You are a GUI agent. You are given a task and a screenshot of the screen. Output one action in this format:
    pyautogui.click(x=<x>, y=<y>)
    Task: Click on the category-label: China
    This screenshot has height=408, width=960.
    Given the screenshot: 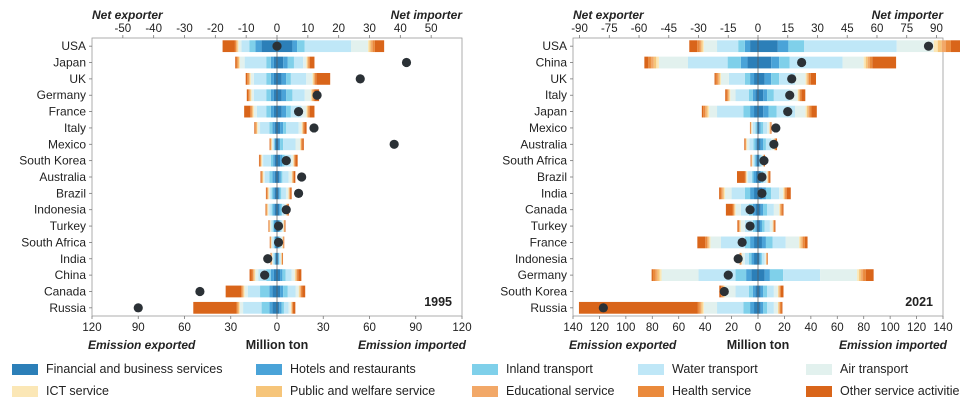 What is the action you would take?
    pyautogui.click(x=552, y=63)
    